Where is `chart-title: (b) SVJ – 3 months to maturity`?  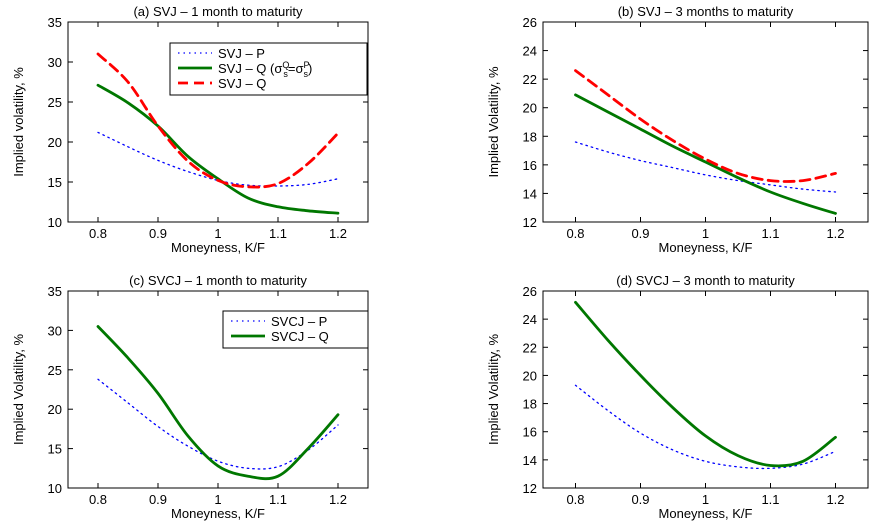
chart-title: (b) SVJ – 3 months to maturity is located at coordinates (706, 11).